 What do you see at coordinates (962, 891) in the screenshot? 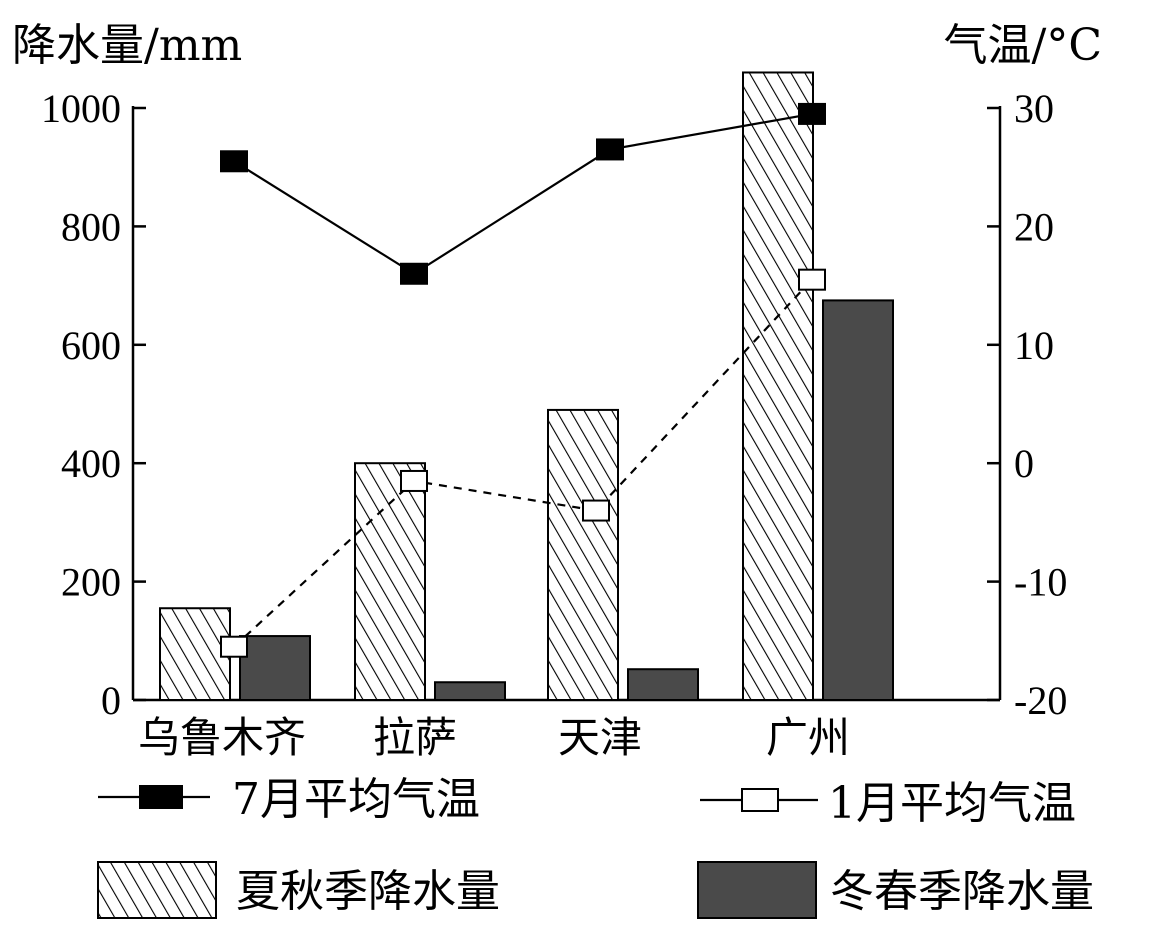
I see `legend-label-winter-spring: 冬春季降水量` at bounding box center [962, 891].